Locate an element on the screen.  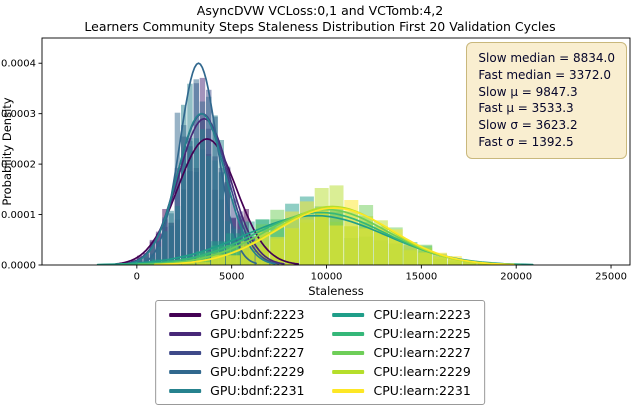
legend-item: CPU:learn:2225 is located at coordinates (401, 333).